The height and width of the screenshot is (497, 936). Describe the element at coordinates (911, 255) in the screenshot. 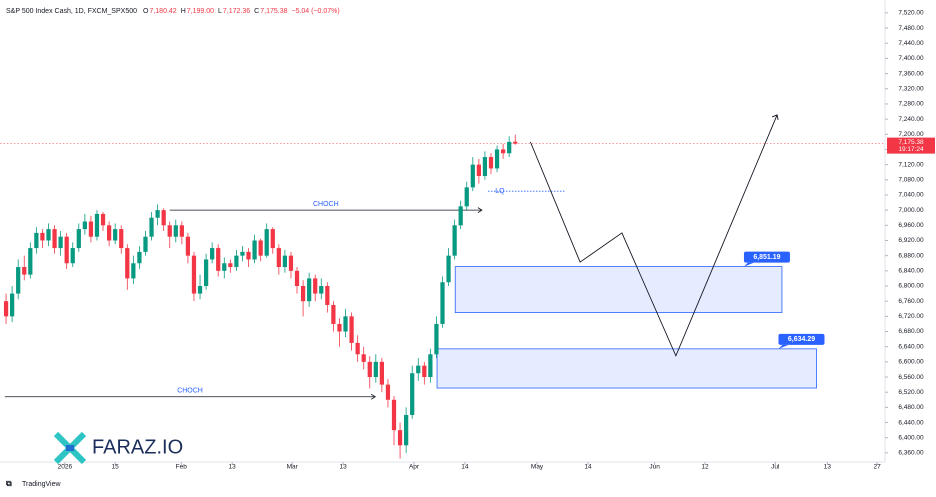

I see `y-tick-label: 6,880.00` at that location.